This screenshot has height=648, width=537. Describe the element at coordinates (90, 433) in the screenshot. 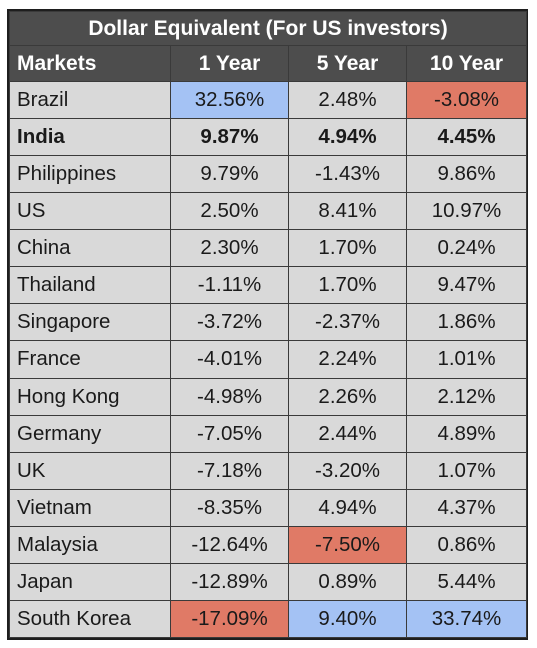

I see `market-name-cell: Germany` at that location.